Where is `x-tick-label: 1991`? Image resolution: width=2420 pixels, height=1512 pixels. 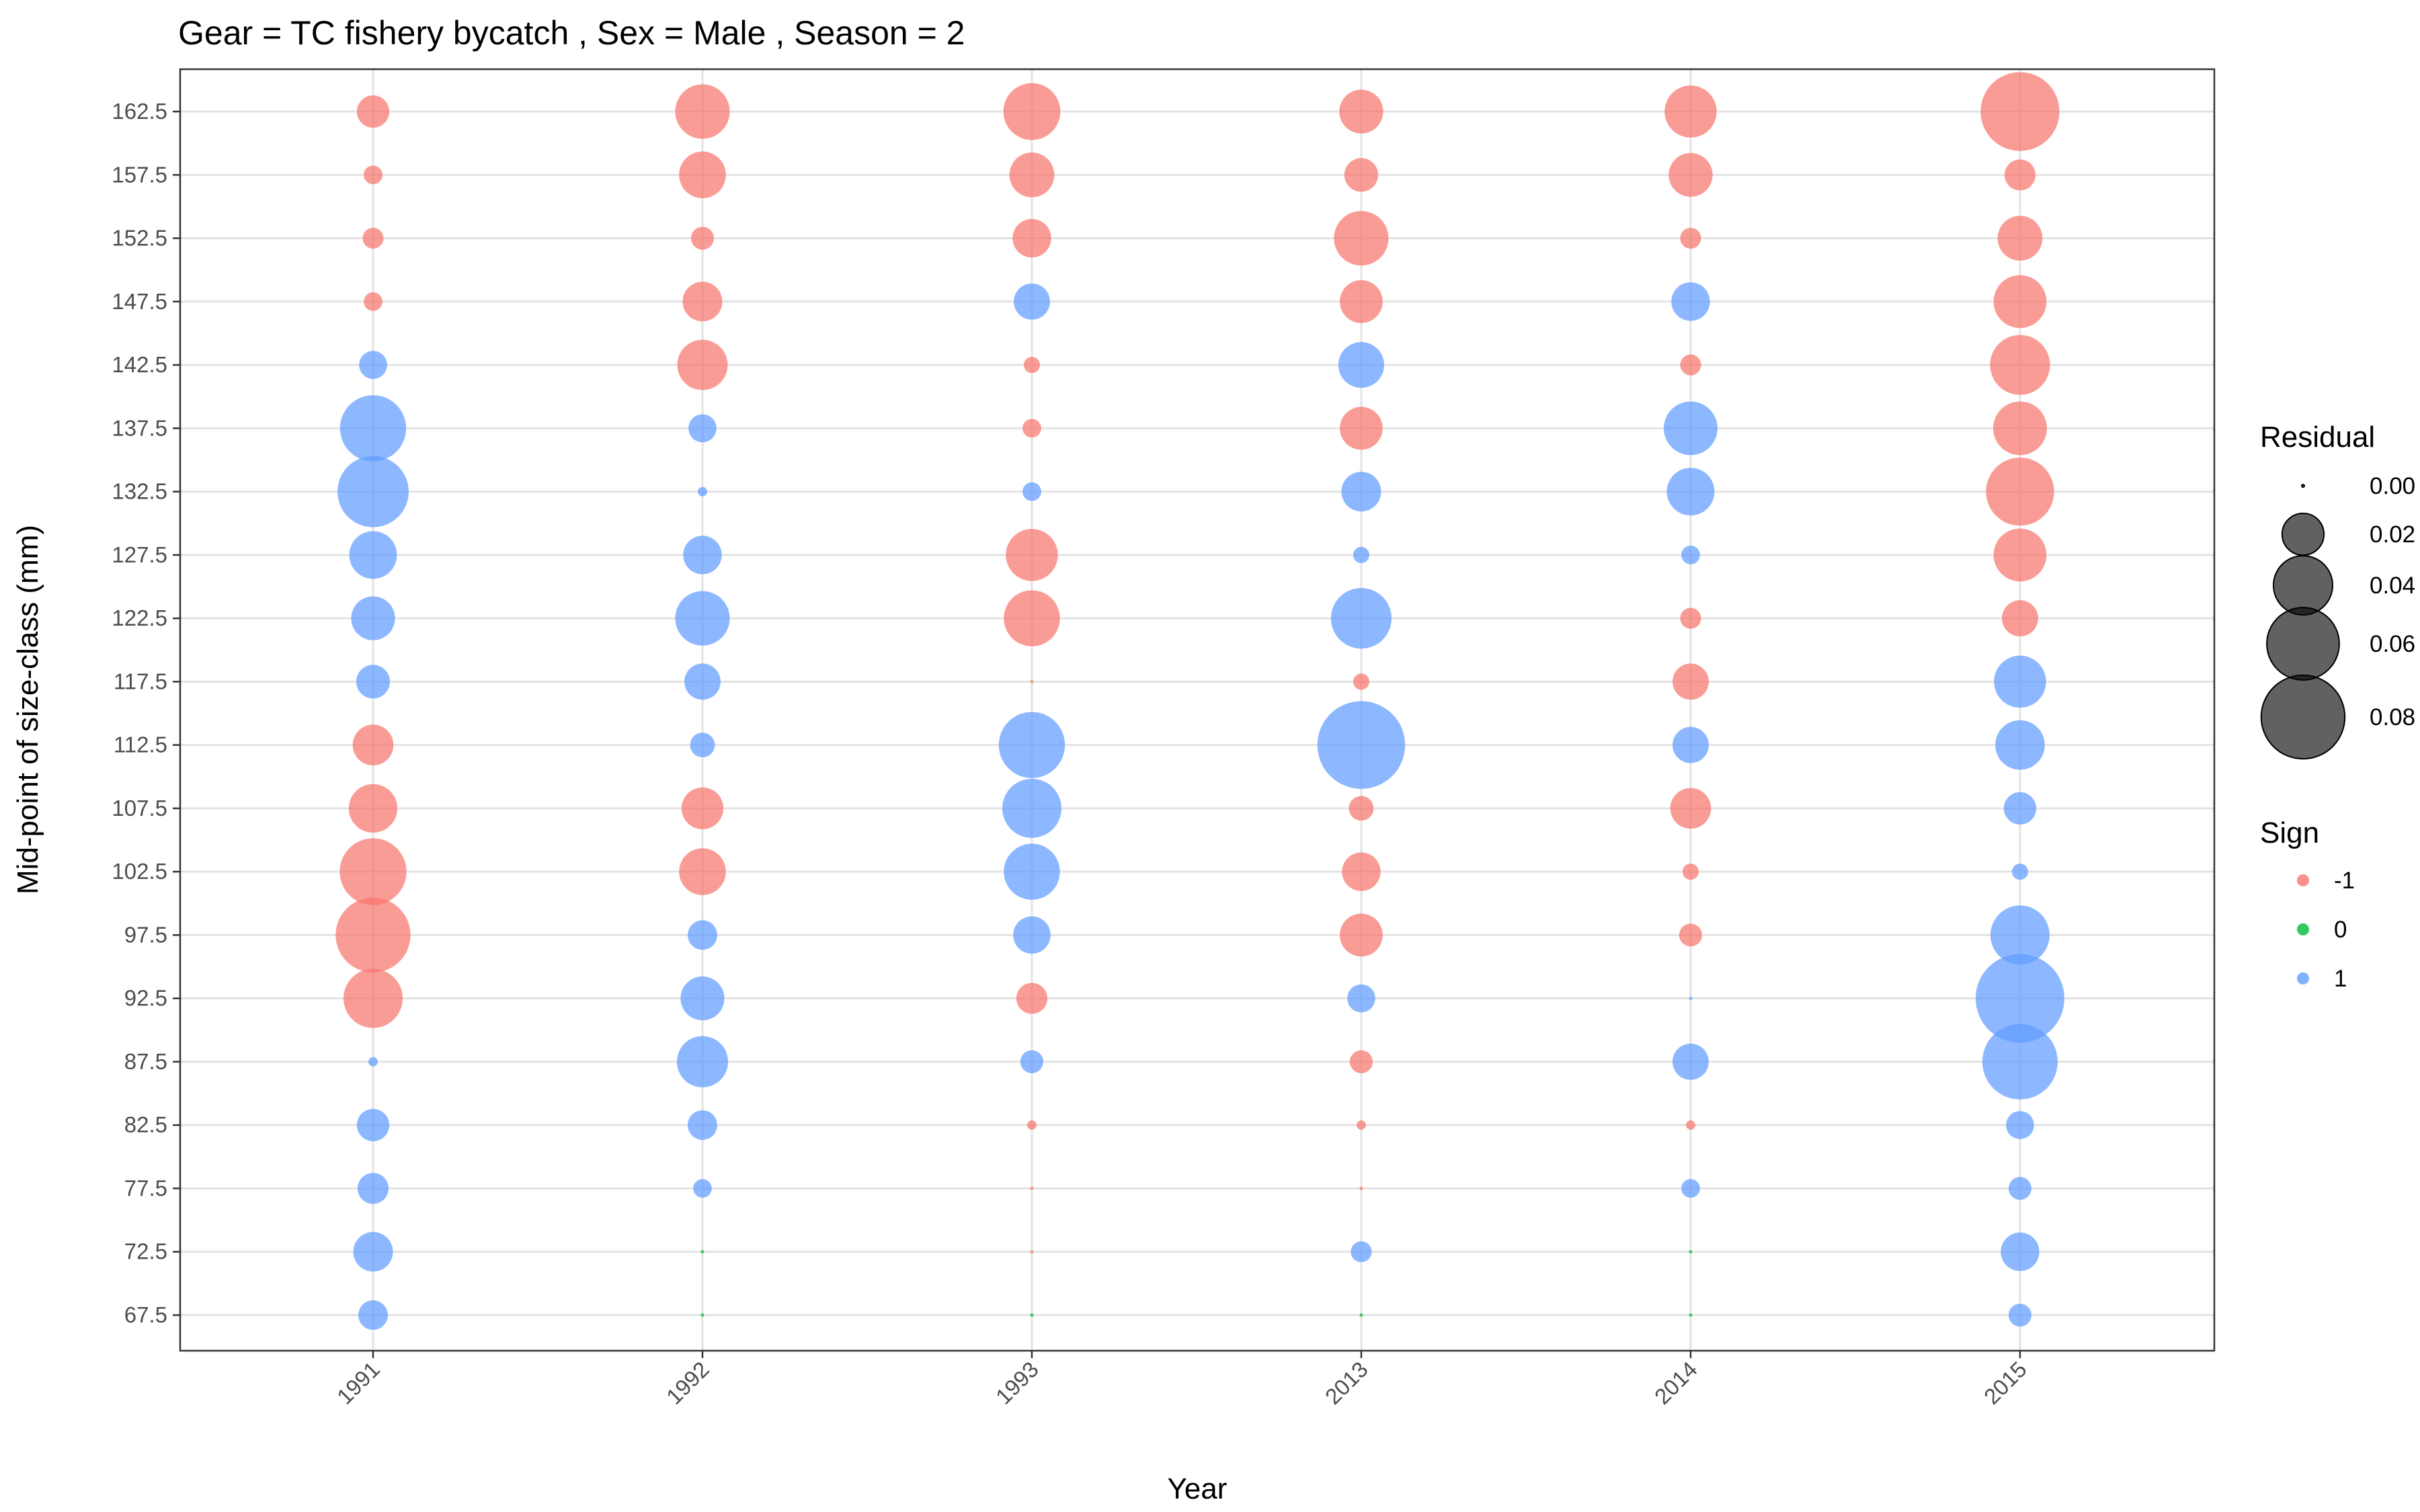 x-tick-label: 1991 is located at coordinates (358, 1383).